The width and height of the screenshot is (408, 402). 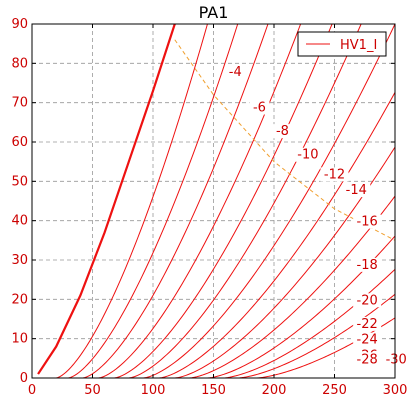 I want to click on curve-label: -18, so click(x=367, y=265).